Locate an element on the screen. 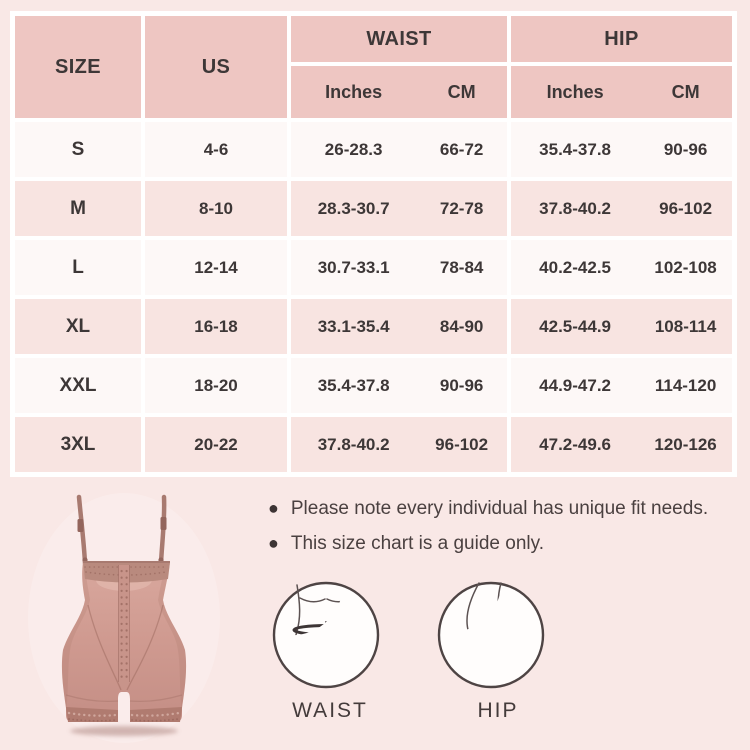  waist-inches-value: 26-28.3 is located at coordinates (353, 149).